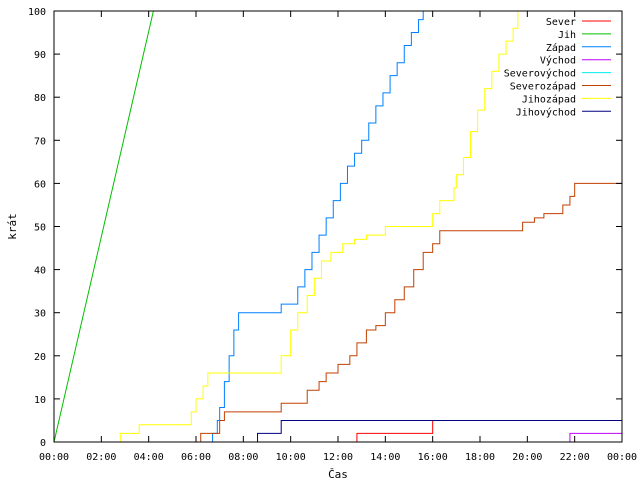 This screenshot has width=640, height=480. Describe the element at coordinates (567, 35) in the screenshot. I see `legend-label: Jih` at that location.